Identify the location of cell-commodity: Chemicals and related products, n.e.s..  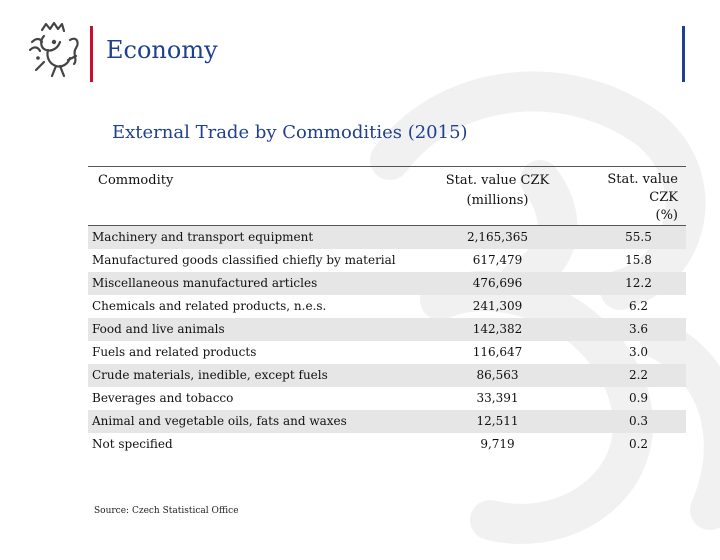
(209, 306).